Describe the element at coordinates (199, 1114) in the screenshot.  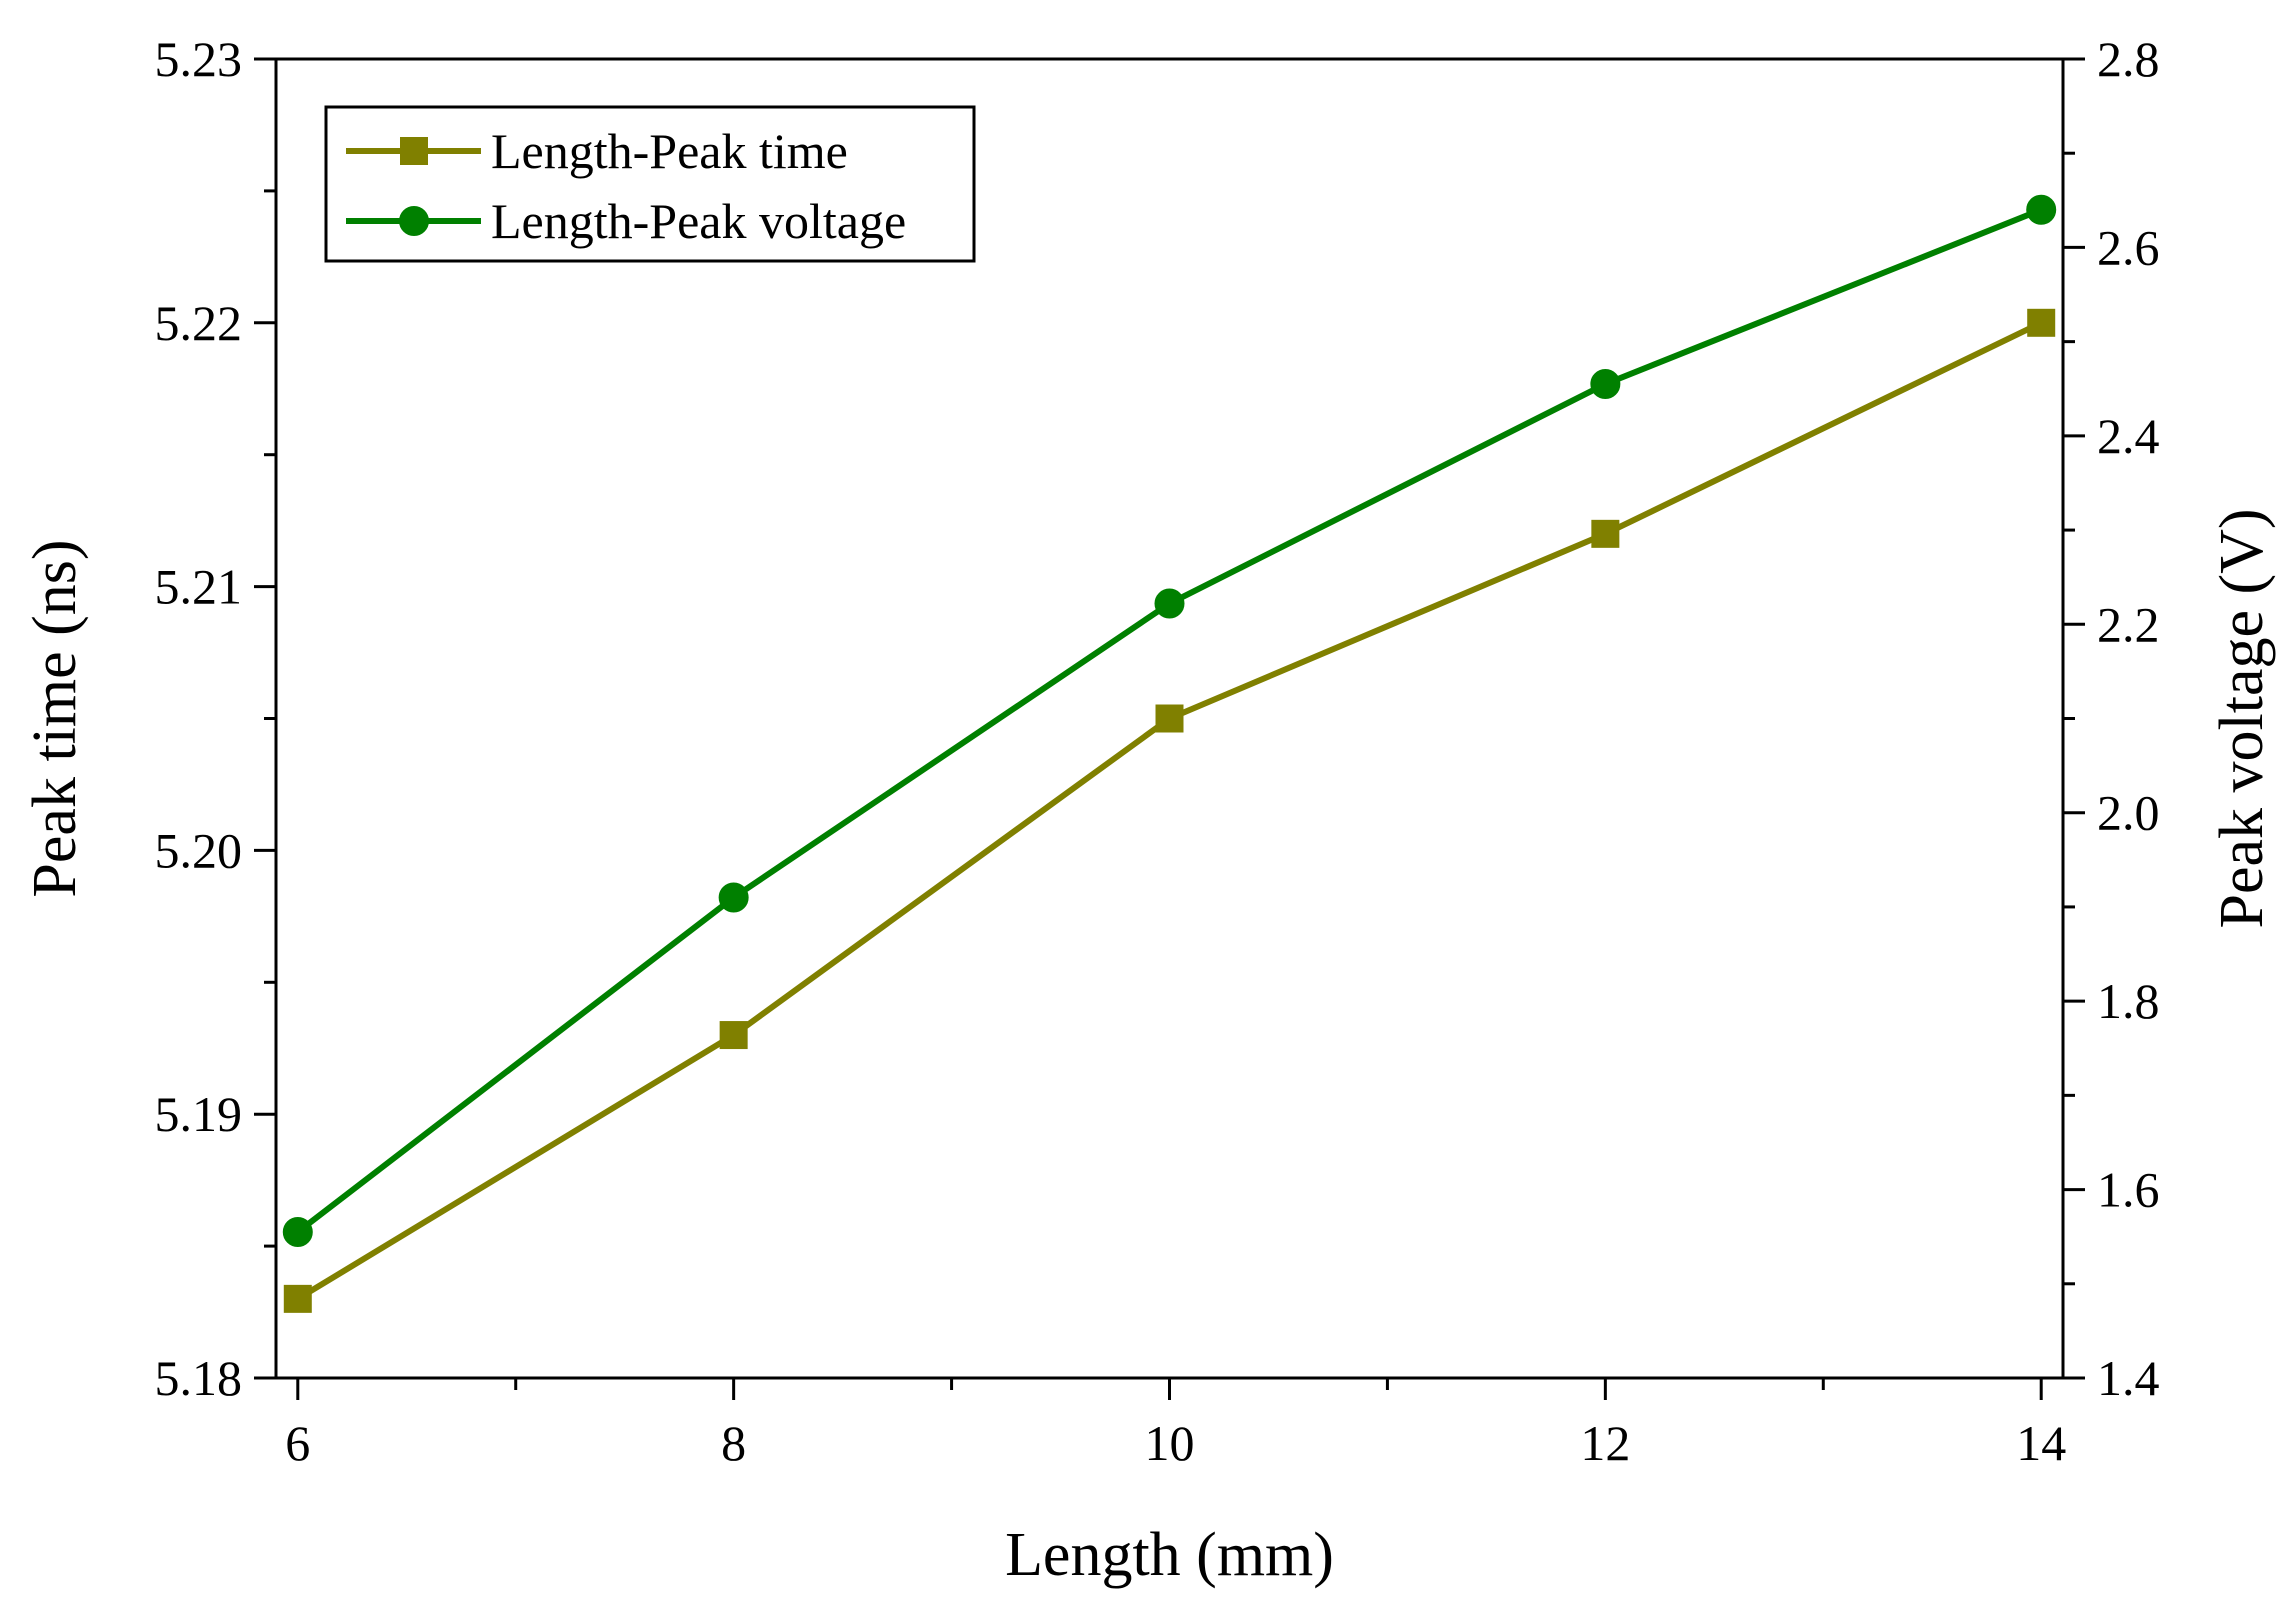
I see `y-tick-label: 5.19` at that location.